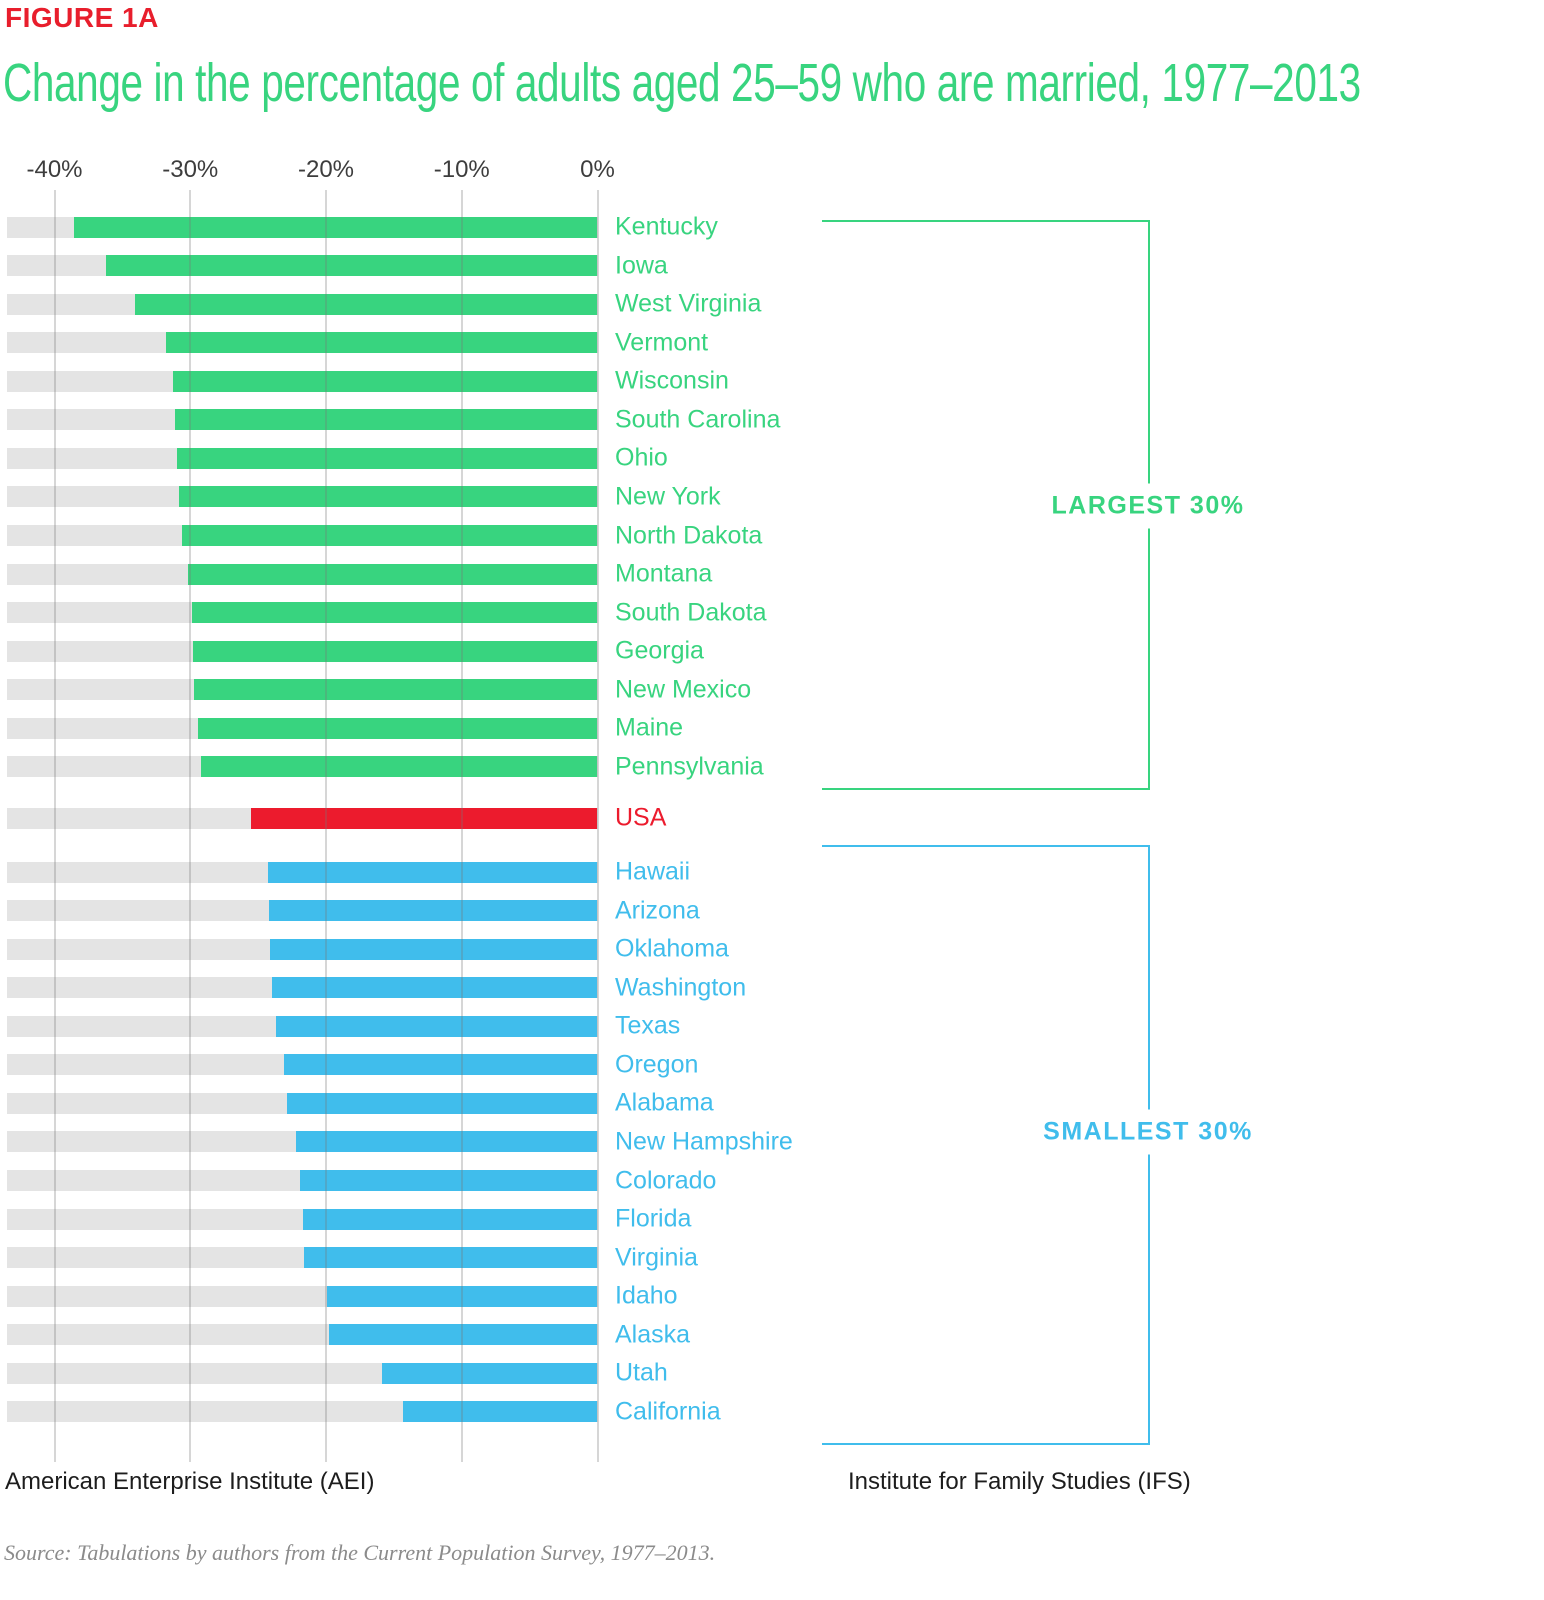 The image size is (1544, 1600). Describe the element at coordinates (366, 304) in the screenshot. I see `bar-west-virginia` at that location.